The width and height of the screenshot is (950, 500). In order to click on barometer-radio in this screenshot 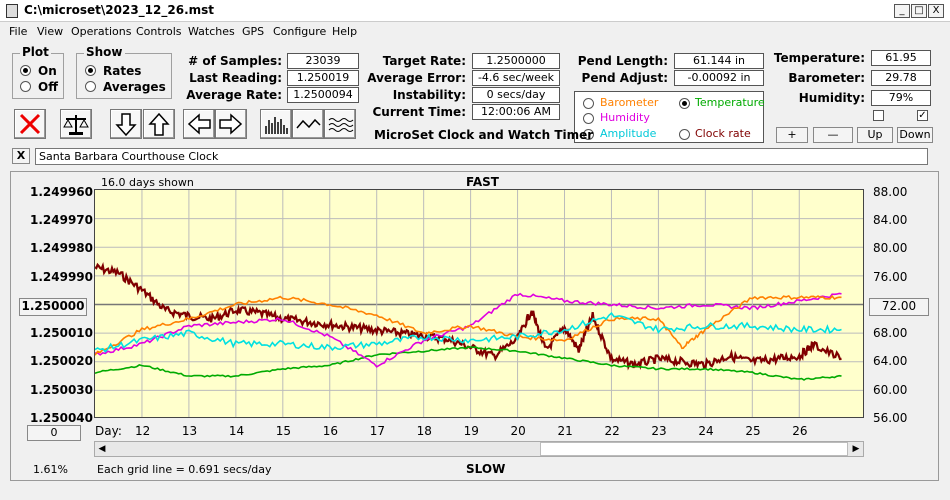, I will do `click(588, 103)`.